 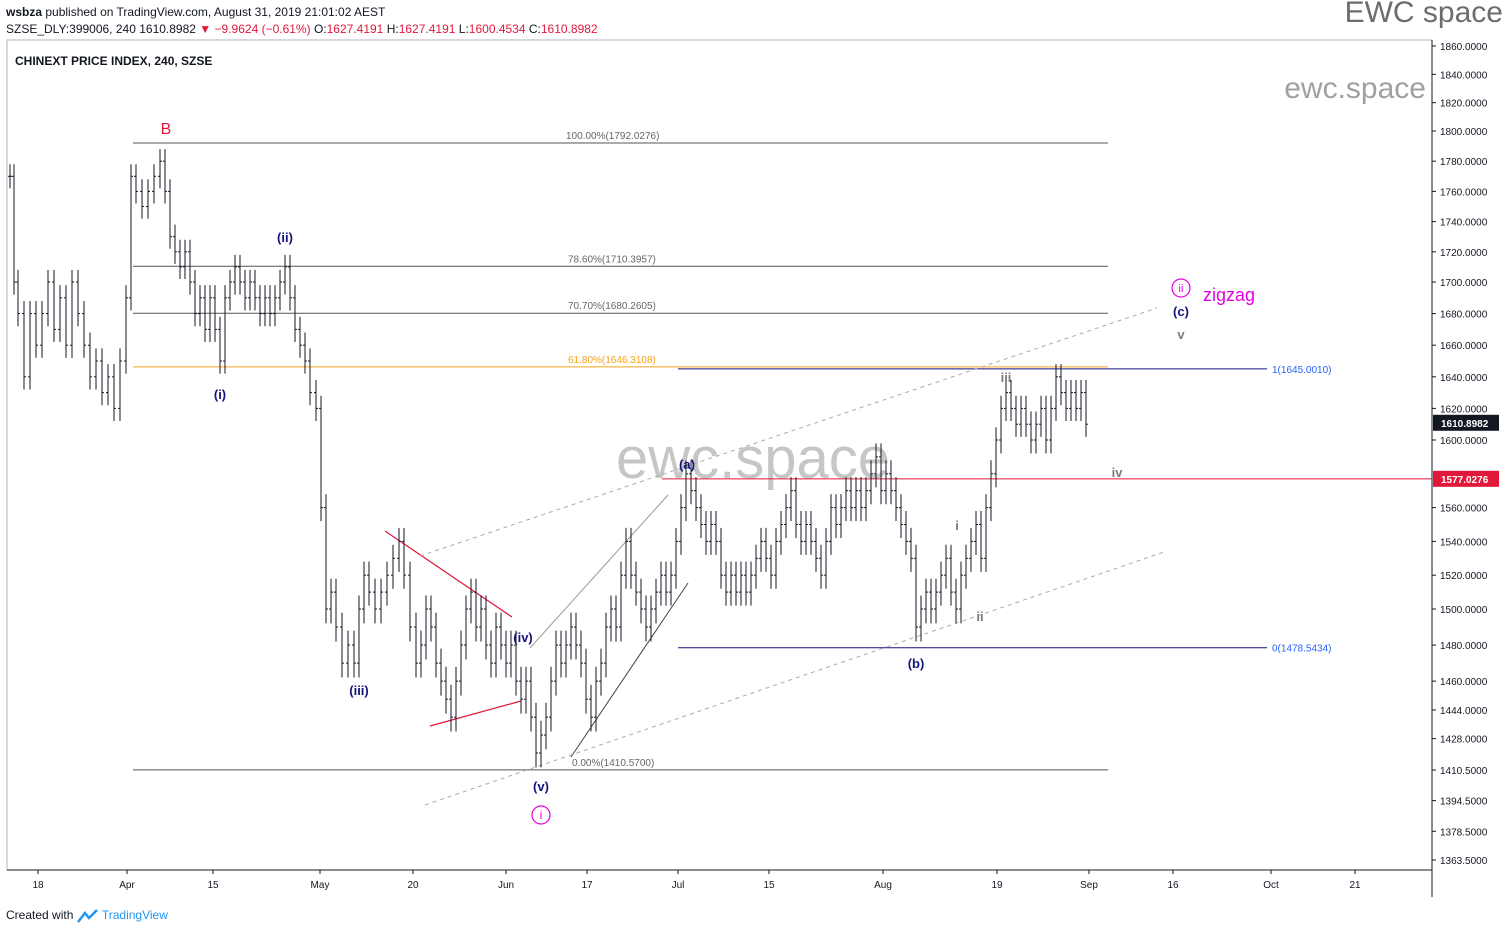 I want to click on last-price: 1610.8982, so click(x=167, y=29).